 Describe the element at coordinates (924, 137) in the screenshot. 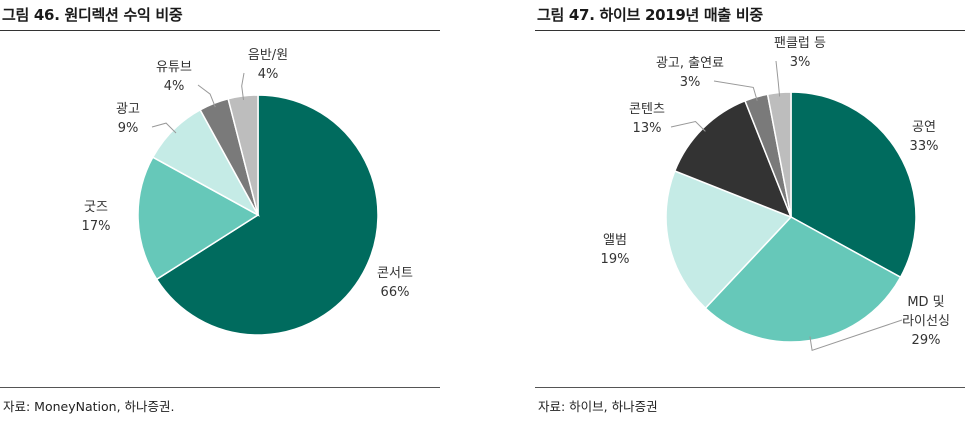

I see `slice-label-0: 공연 33%` at that location.